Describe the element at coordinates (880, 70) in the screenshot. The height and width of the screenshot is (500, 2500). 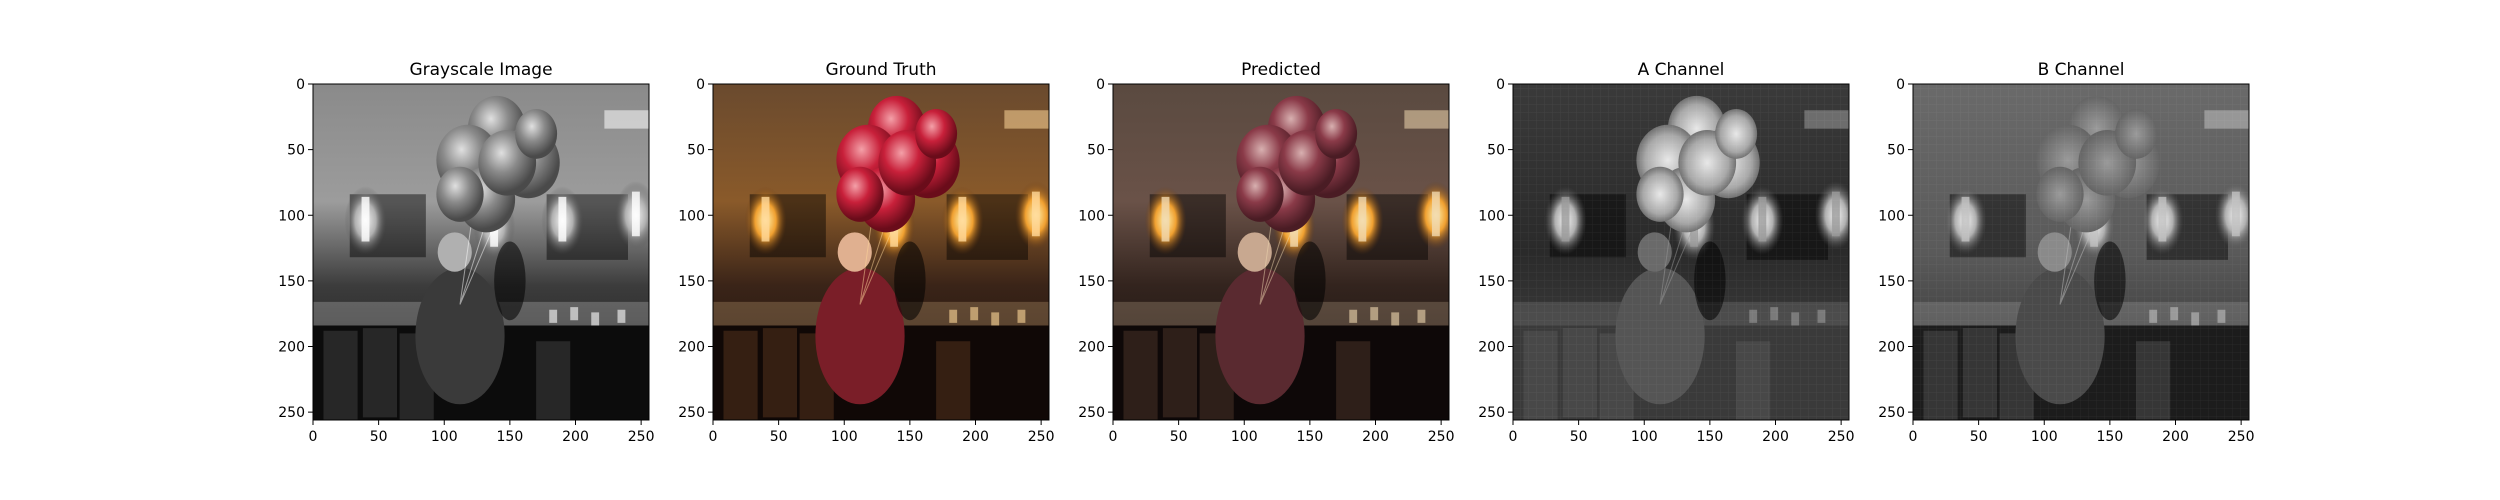
I see `panel-title: Ground Truth` at that location.